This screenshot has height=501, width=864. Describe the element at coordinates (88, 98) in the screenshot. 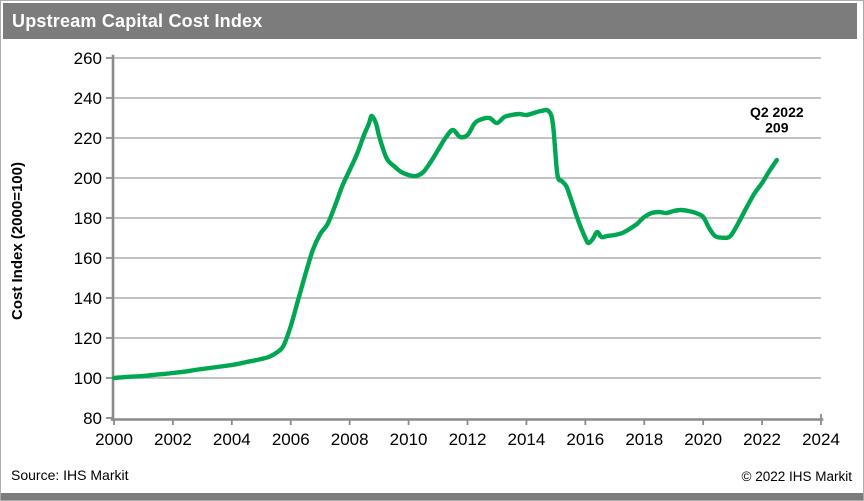

I see `svg-text: 240` at that location.